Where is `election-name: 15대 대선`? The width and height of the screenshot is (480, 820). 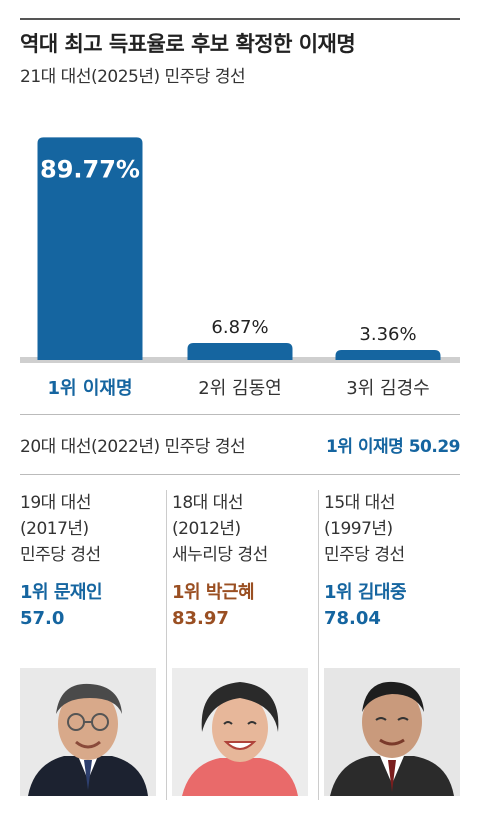
election-name: 15대 대선 is located at coordinates (359, 503).